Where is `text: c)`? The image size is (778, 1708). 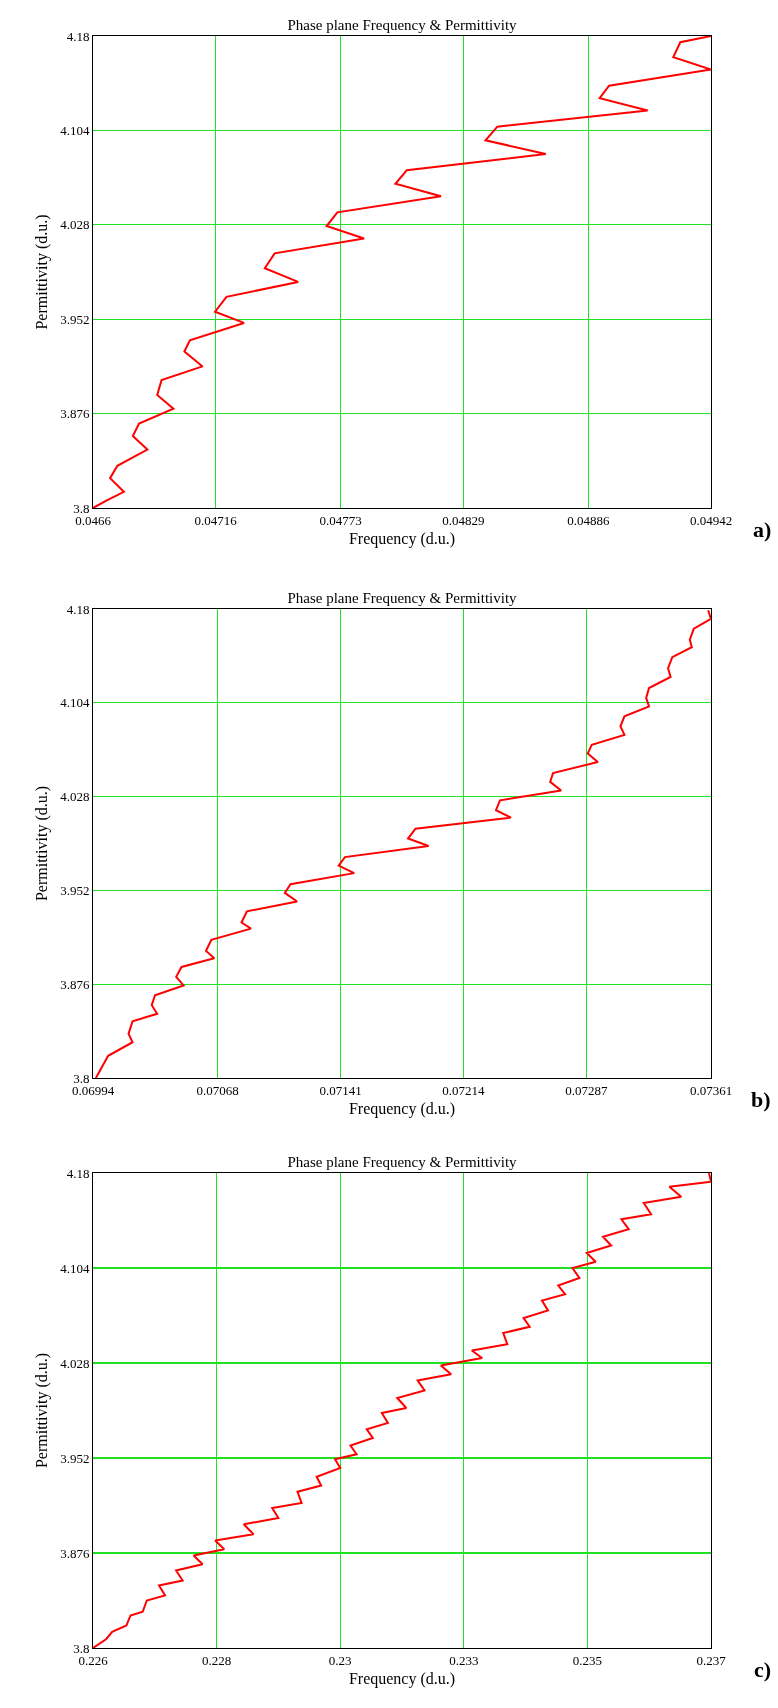
text: c) is located at coordinates (763, 1669).